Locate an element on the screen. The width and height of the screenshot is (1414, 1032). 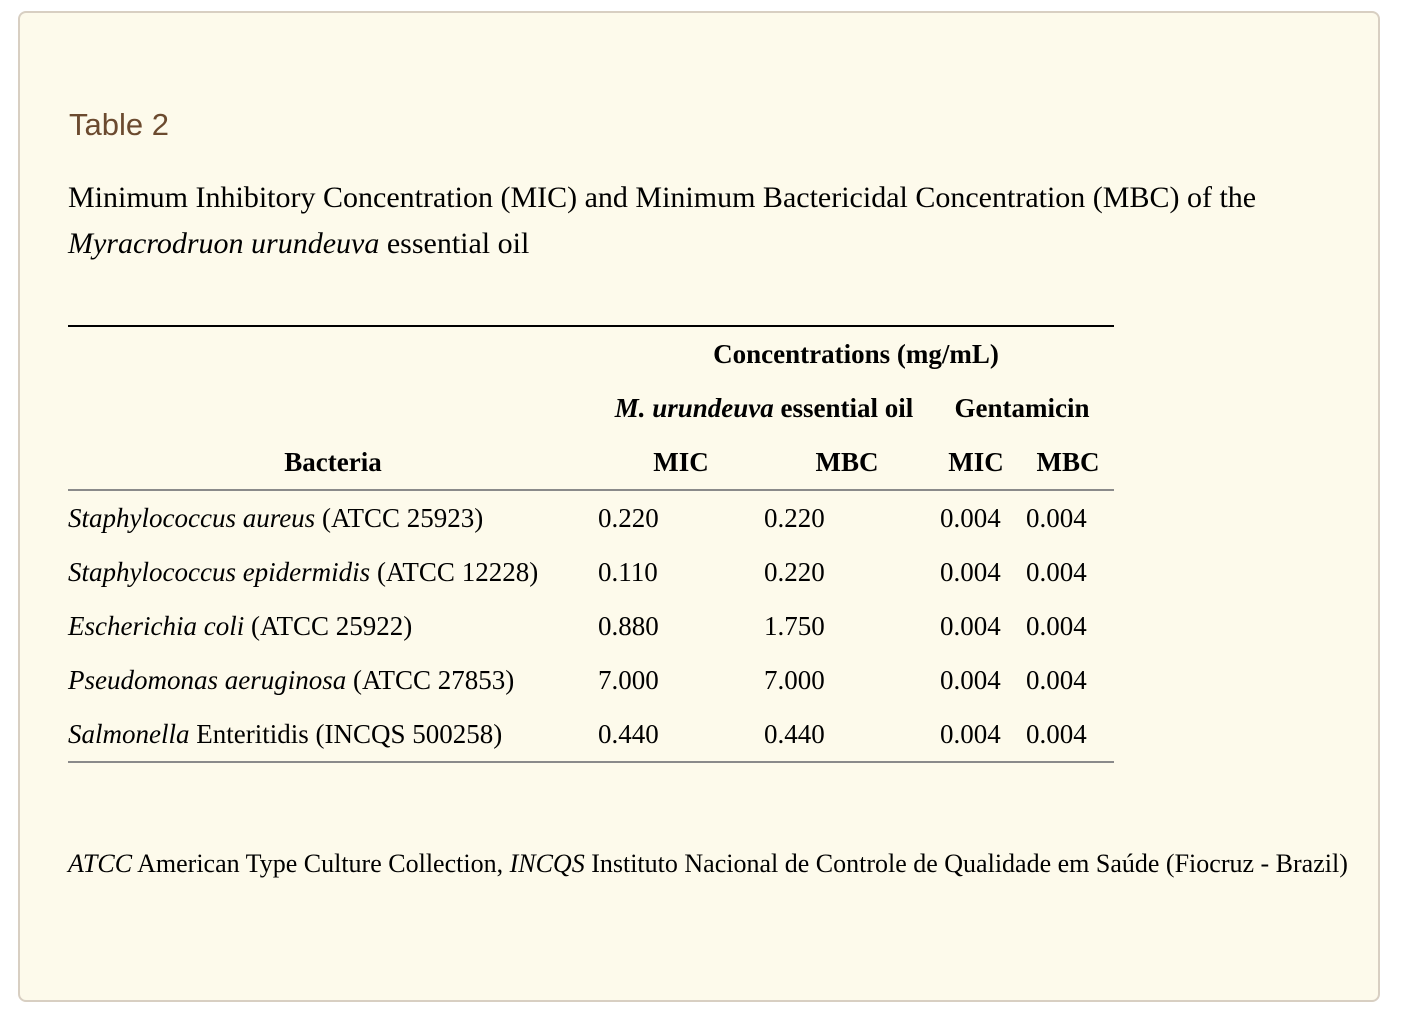
bacteria-name: Escherichia coli (ATCC 25922) is located at coordinates (333, 626).